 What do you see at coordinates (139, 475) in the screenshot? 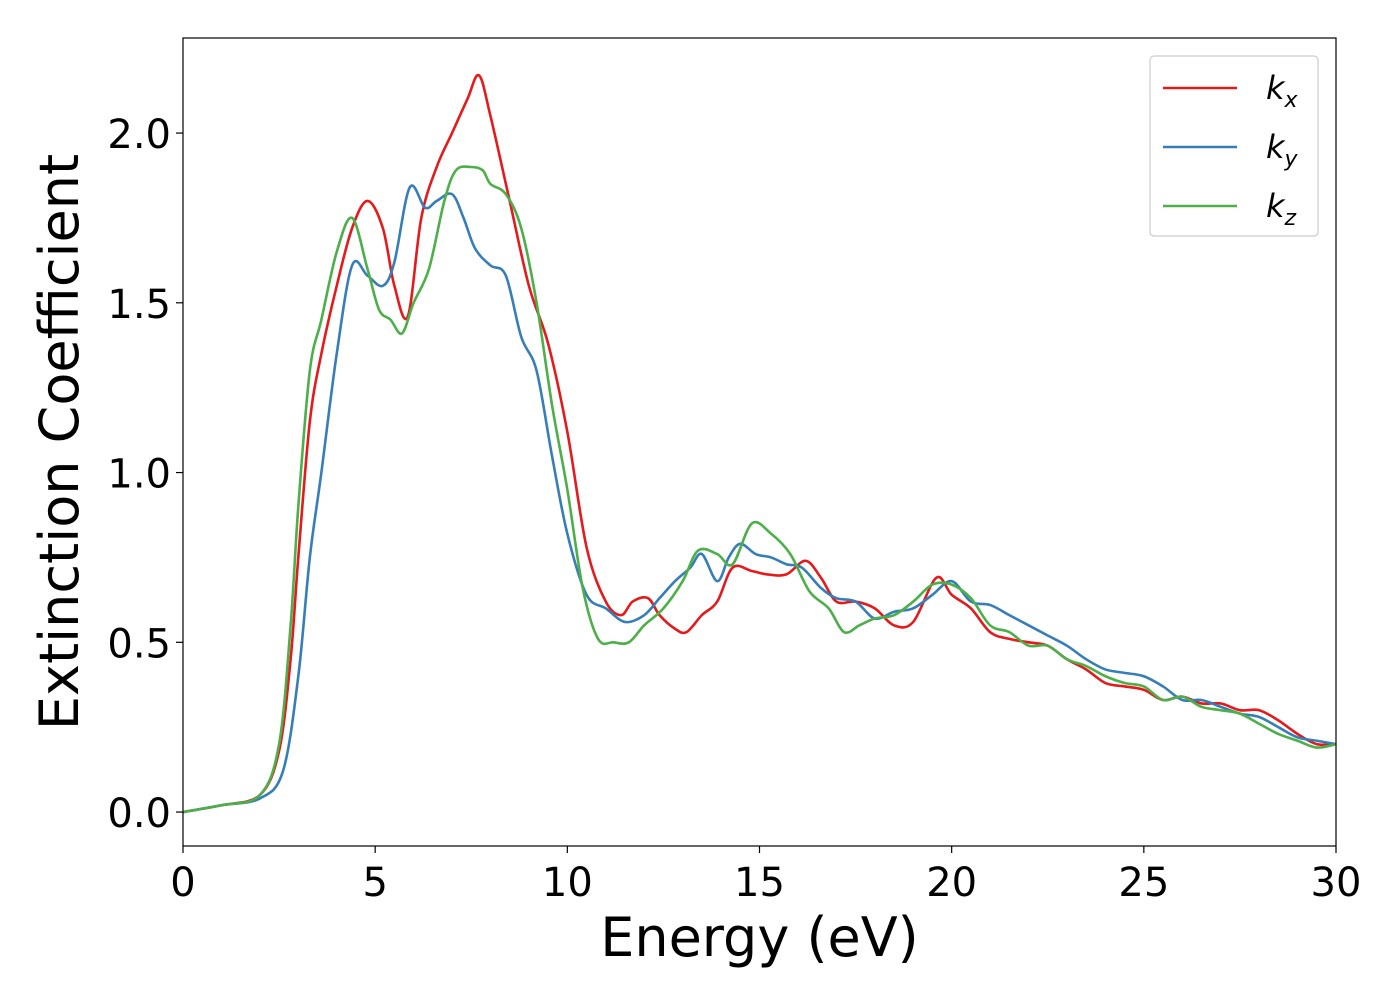
I see `y-tick-label: 1.0` at bounding box center [139, 475].